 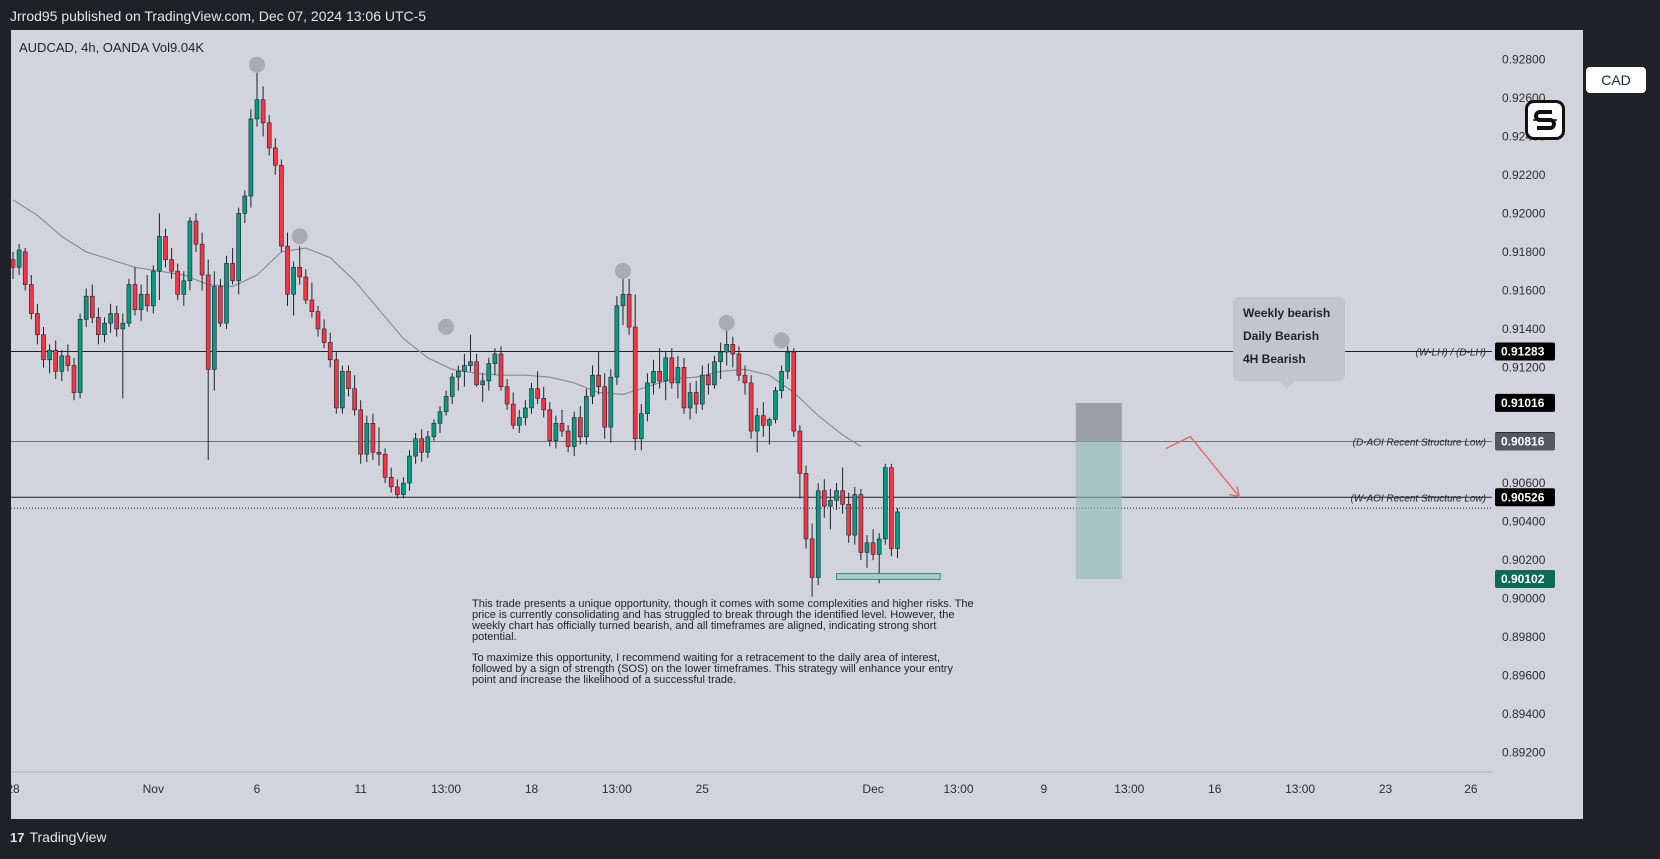 I want to click on time-tick-label: 6, so click(x=257, y=789).